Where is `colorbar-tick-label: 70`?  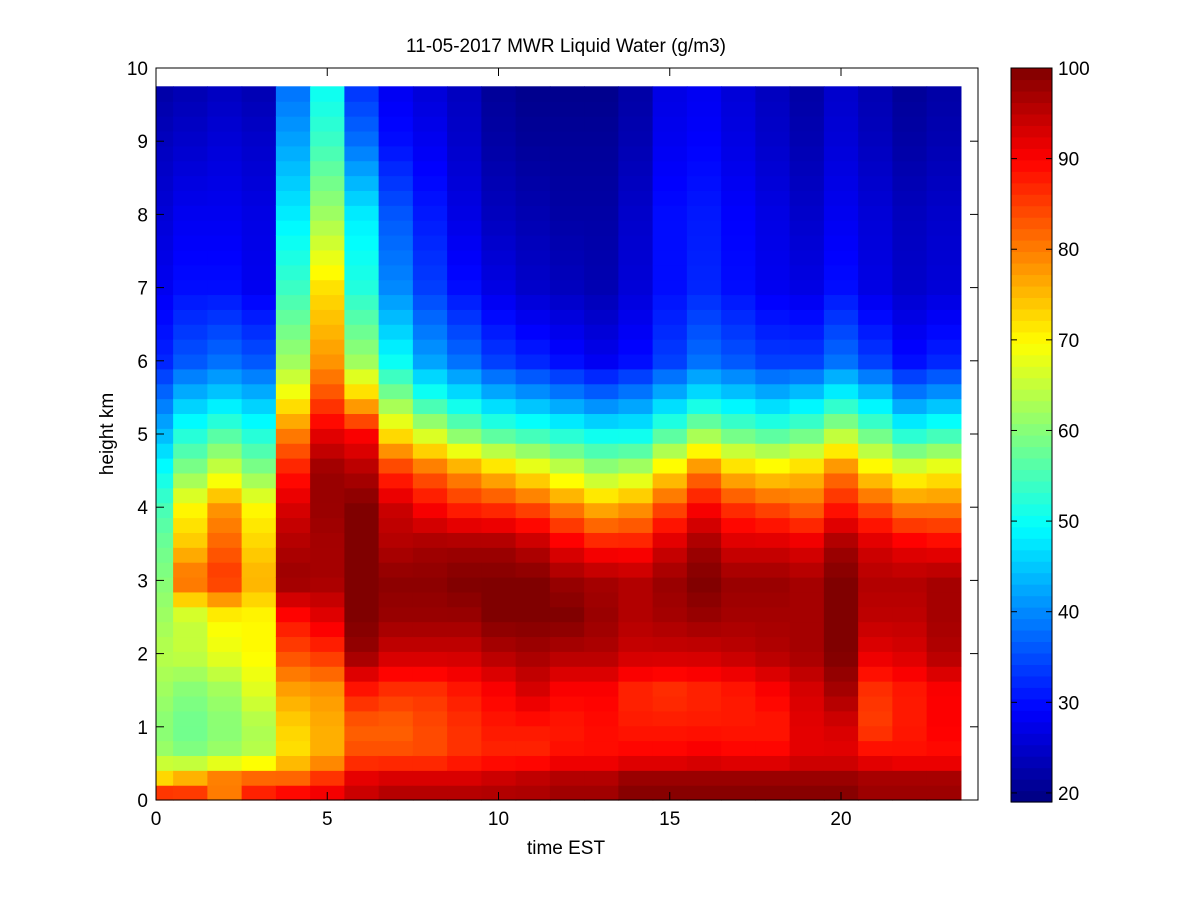
colorbar-tick-label: 70 is located at coordinates (1068, 341).